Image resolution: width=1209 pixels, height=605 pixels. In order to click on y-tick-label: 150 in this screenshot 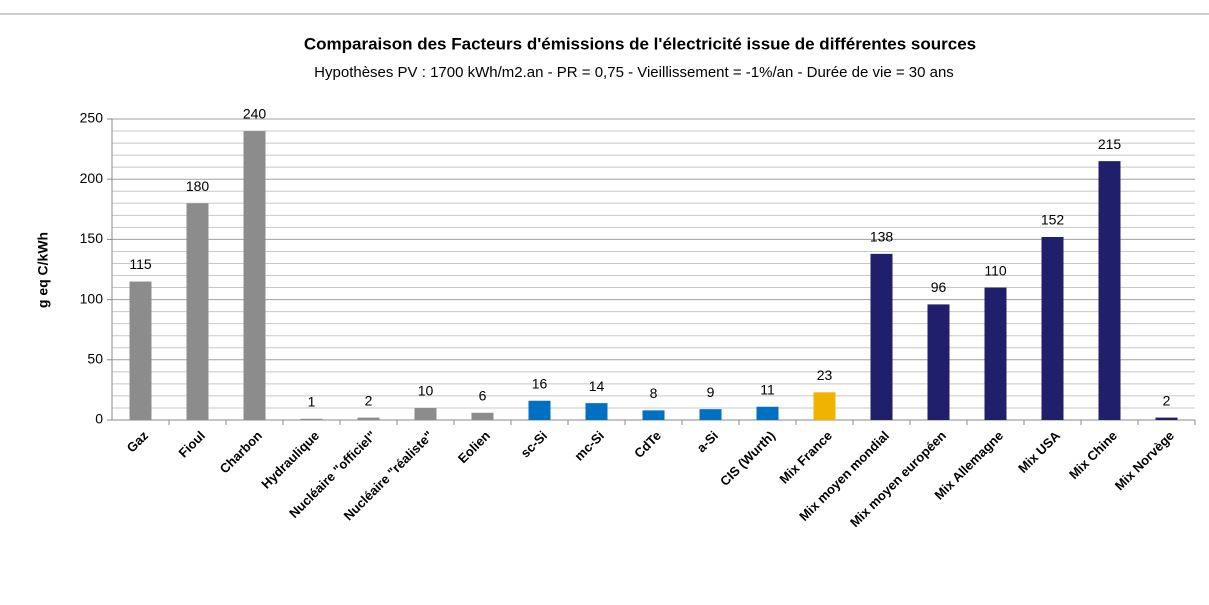, I will do `click(92, 238)`.